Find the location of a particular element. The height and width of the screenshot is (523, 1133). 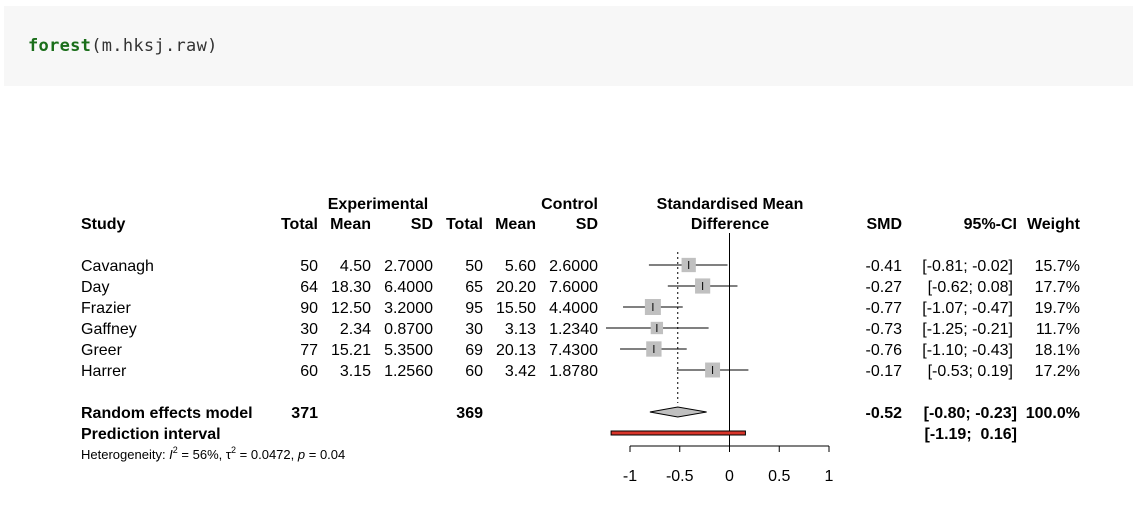

header-e-sd: SD is located at coordinates (422, 224).